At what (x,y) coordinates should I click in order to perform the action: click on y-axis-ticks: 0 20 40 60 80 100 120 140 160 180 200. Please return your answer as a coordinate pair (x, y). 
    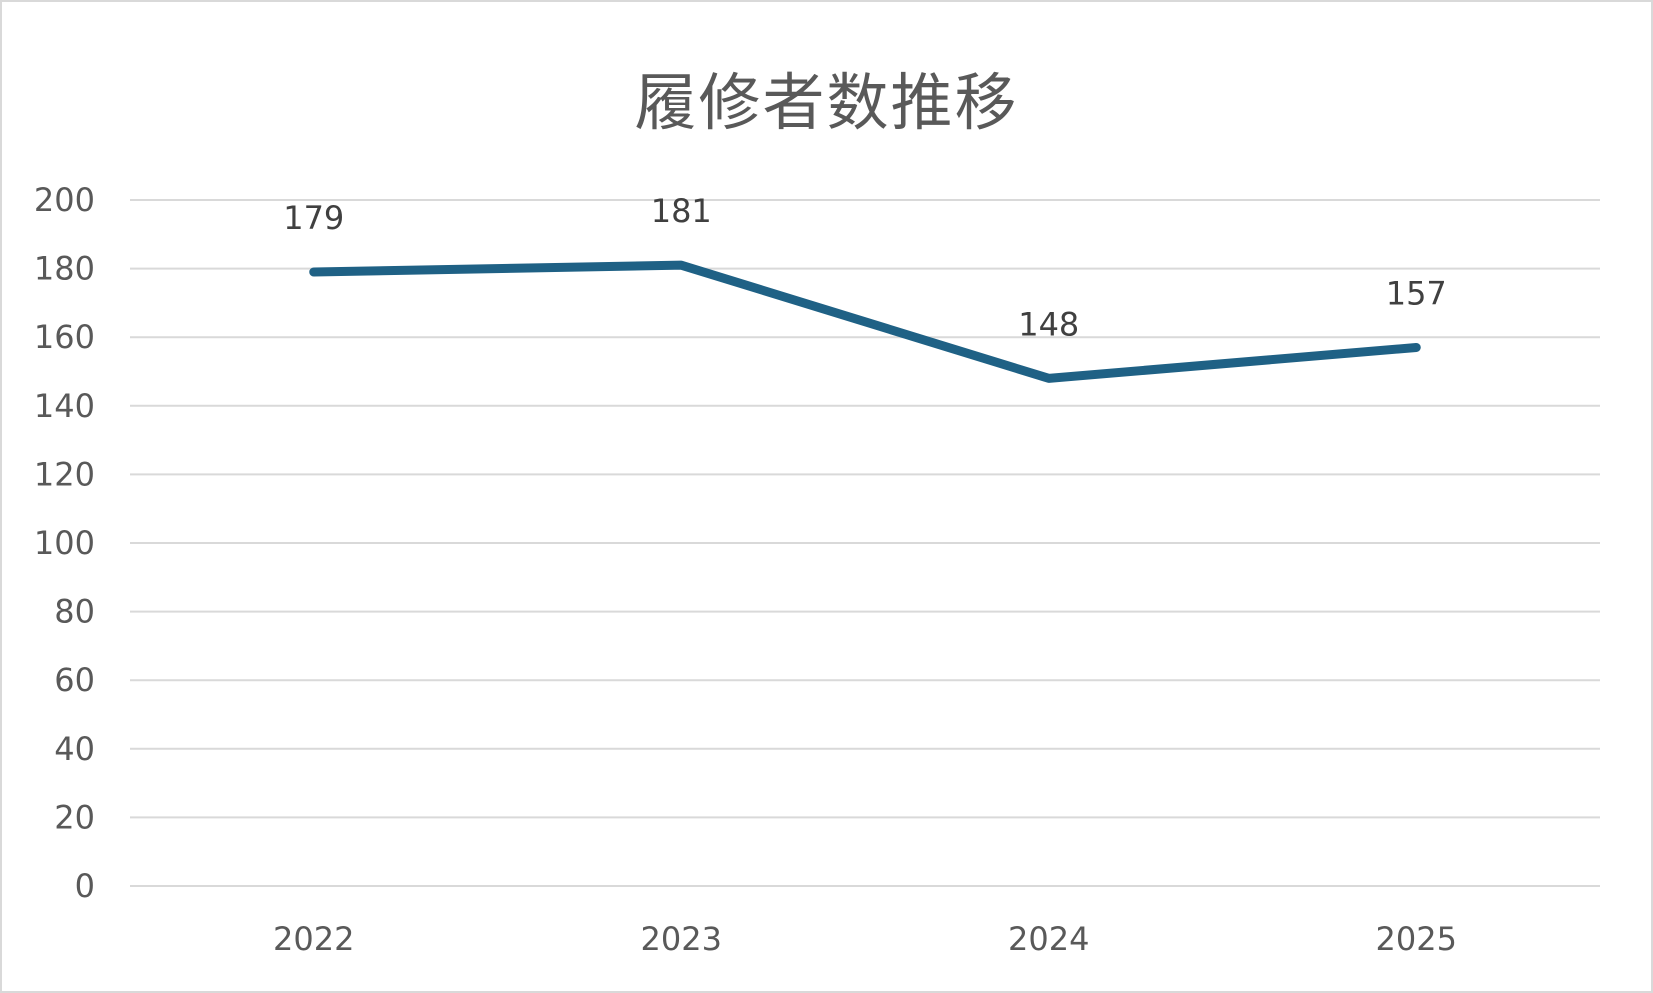
    Looking at the image, I should click on (64, 543).